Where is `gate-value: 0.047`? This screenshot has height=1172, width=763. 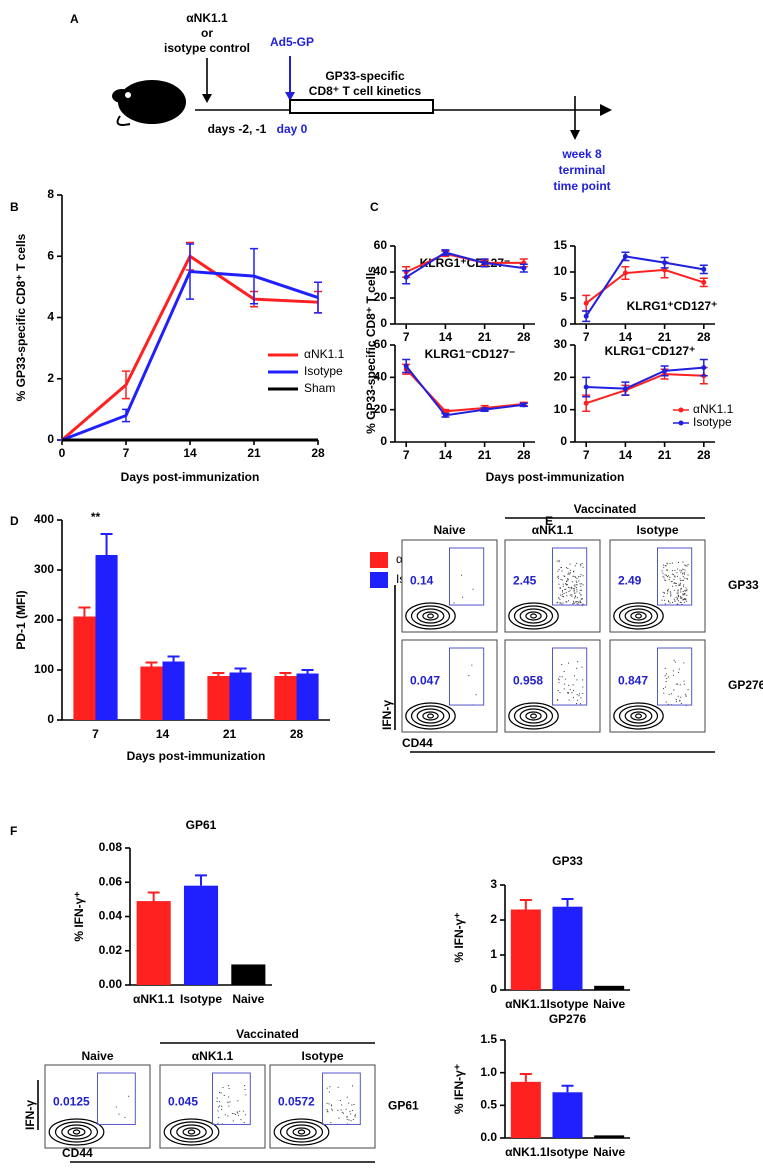 gate-value: 0.047 is located at coordinates (425, 681).